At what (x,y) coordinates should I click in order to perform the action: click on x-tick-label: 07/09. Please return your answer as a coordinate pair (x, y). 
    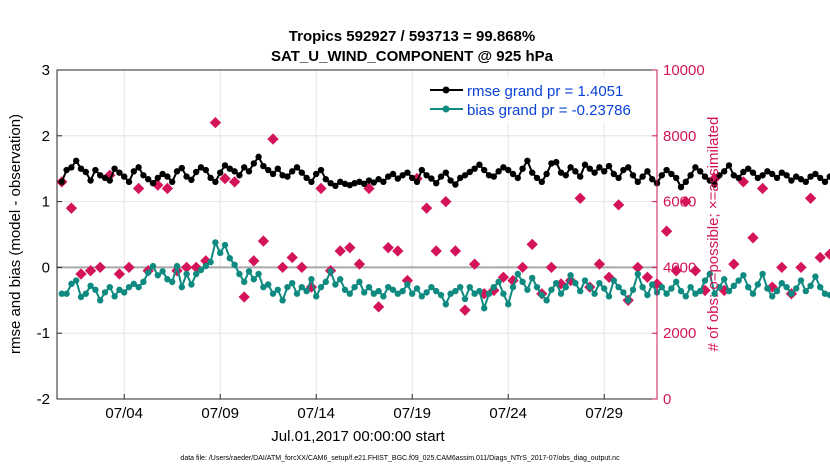
    Looking at the image, I should click on (220, 413).